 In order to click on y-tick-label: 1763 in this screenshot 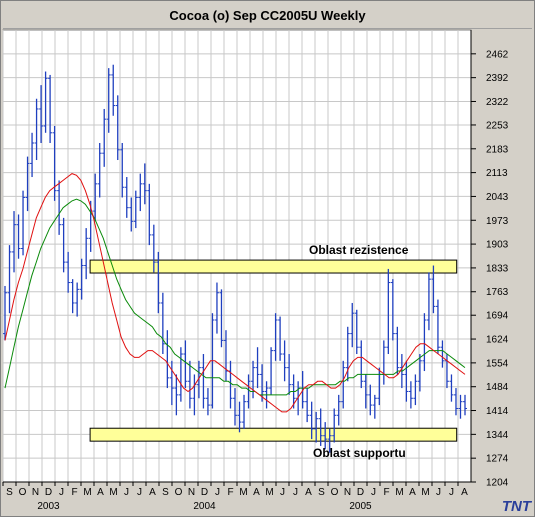, I will do `click(497, 292)`.